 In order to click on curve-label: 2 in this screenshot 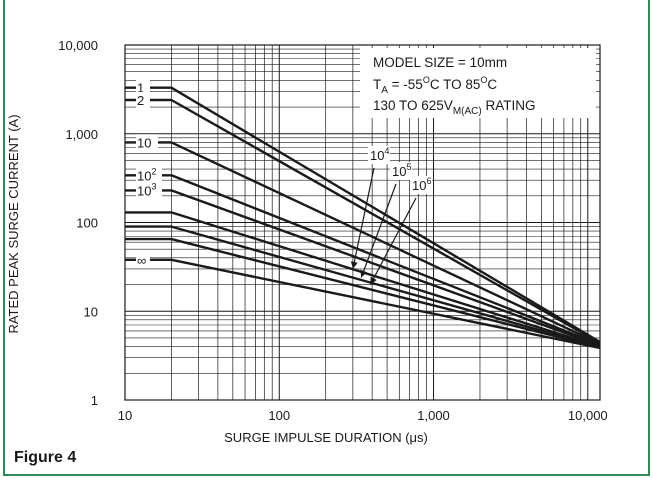, I will do `click(143, 100)`.